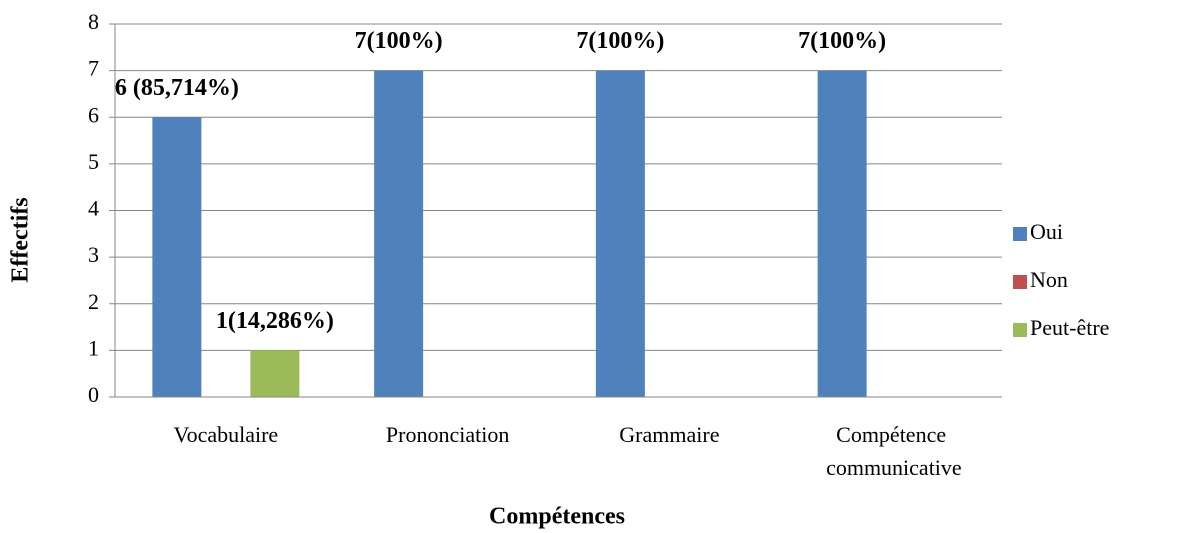  I want to click on y-tick-label: 8, so click(93, 21).